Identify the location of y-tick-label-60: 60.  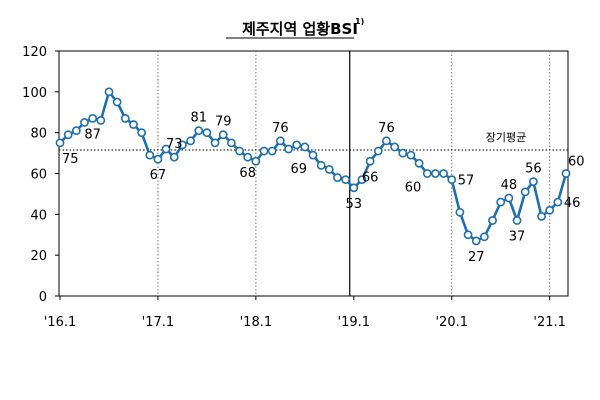
(38, 175).